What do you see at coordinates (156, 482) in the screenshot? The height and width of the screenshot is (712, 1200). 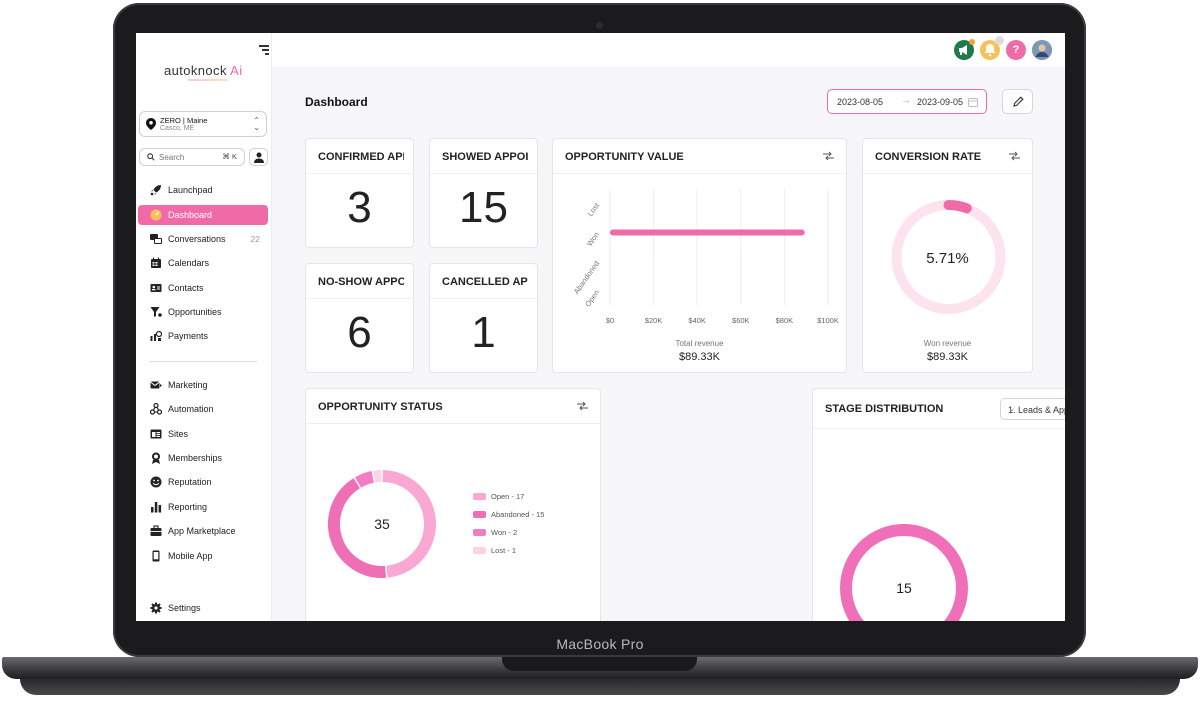 I see `smiley-icon` at bounding box center [156, 482].